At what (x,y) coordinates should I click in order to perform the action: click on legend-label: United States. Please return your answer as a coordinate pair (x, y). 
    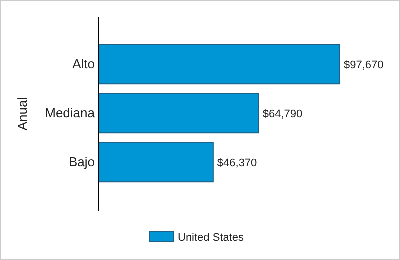
    Looking at the image, I should click on (211, 238).